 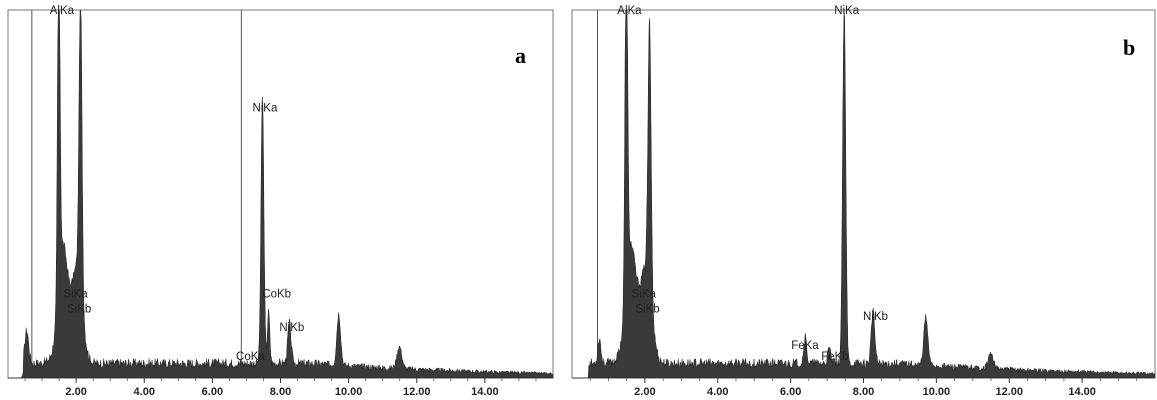 What do you see at coordinates (276, 295) in the screenshot?
I see `peak-label-cokb: CoKb` at bounding box center [276, 295].